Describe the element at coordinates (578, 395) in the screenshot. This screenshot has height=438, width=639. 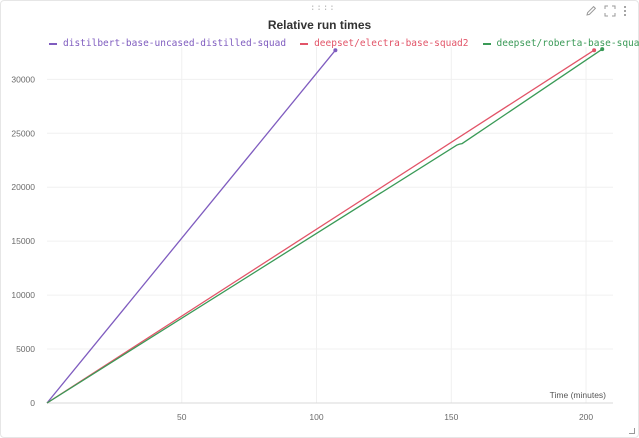
I see `x-axis-title: Time (minutes)` at that location.